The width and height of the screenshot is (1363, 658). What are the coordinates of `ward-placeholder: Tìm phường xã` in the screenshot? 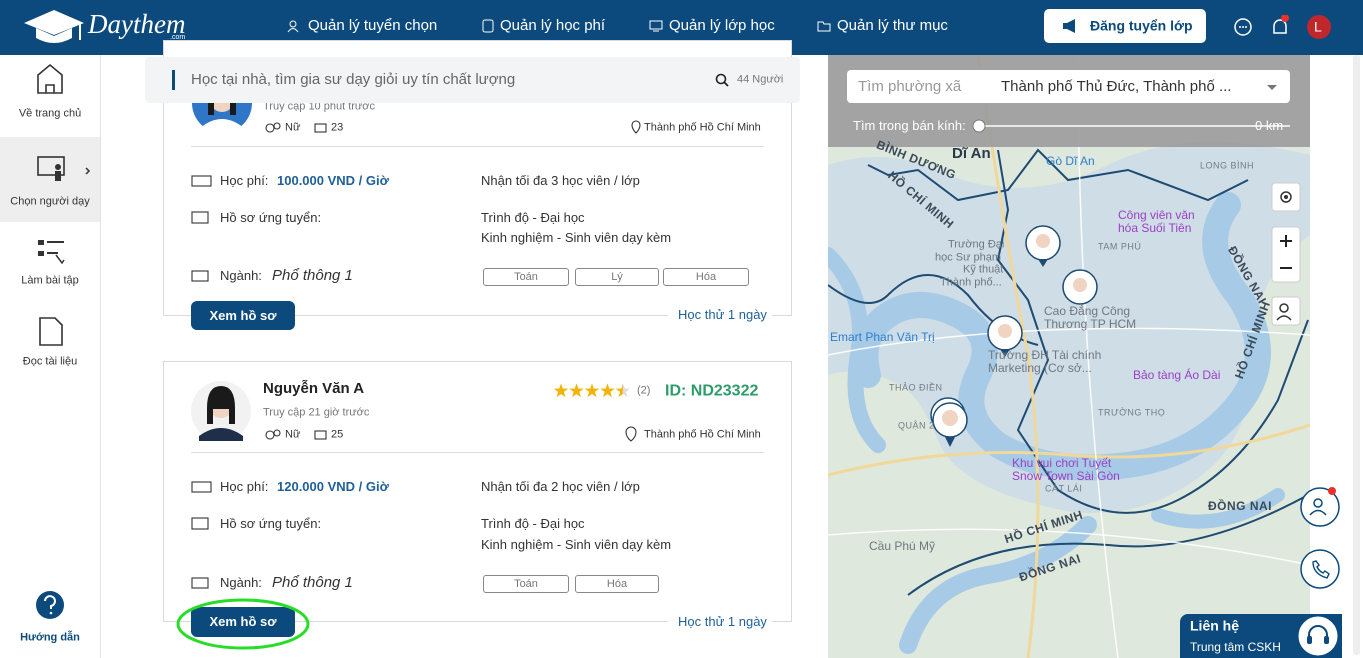 It's located at (910, 86).